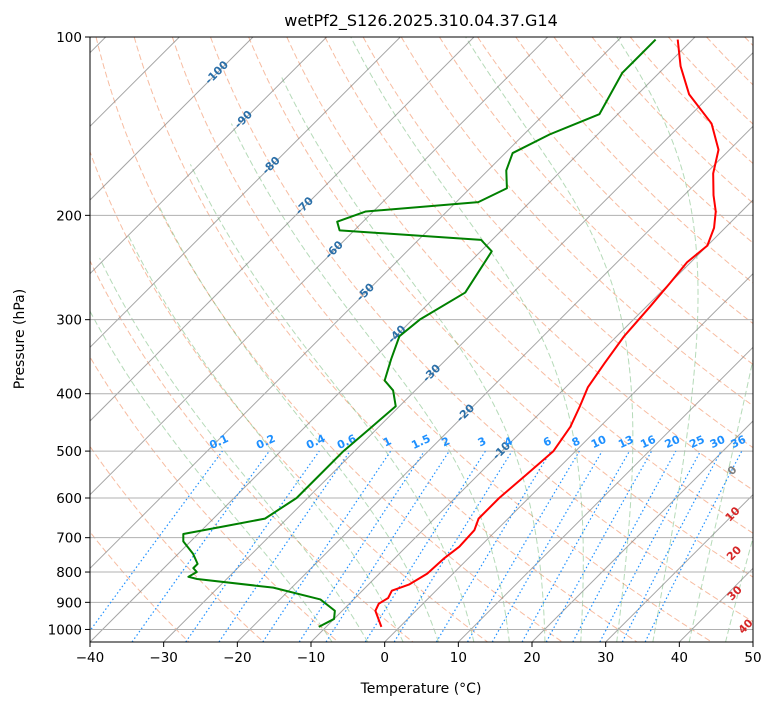 The width and height of the screenshot is (775, 708). I want to click on x-tick-label: −20, so click(237, 658).